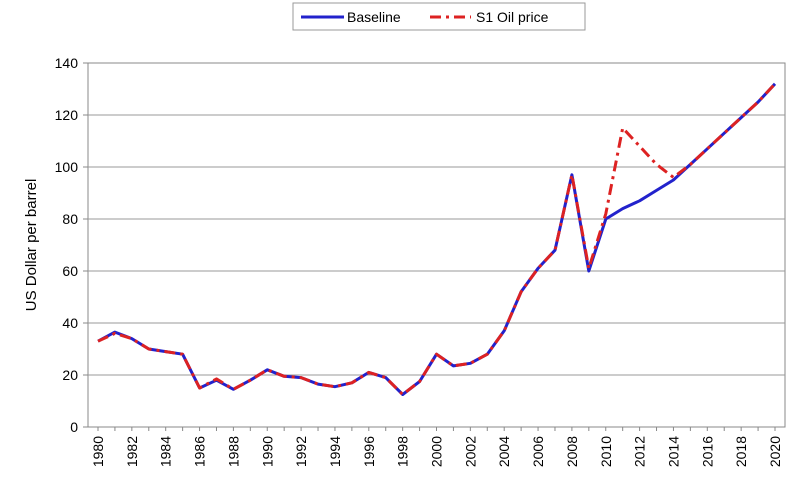  What do you see at coordinates (504, 451) in the screenshot?
I see `x-tick-label: 2004` at bounding box center [504, 451].